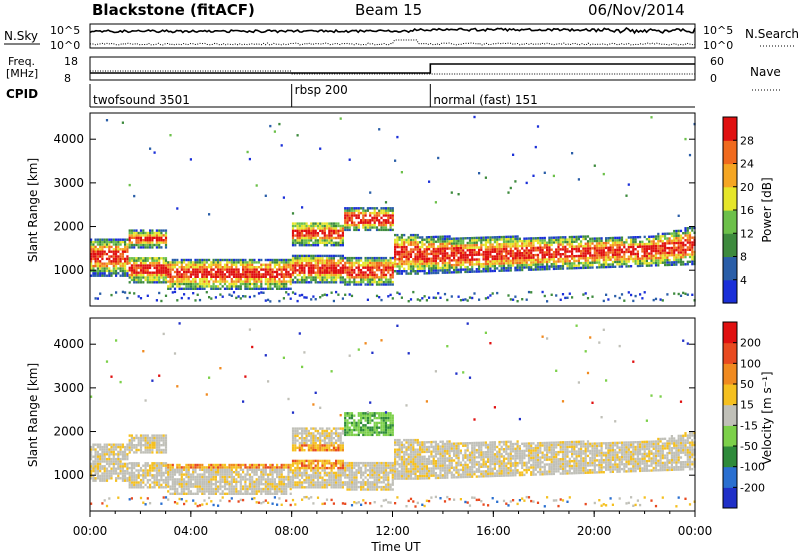  What do you see at coordinates (772, 34) in the screenshot?
I see `noise-right-label: N.Search` at bounding box center [772, 34].